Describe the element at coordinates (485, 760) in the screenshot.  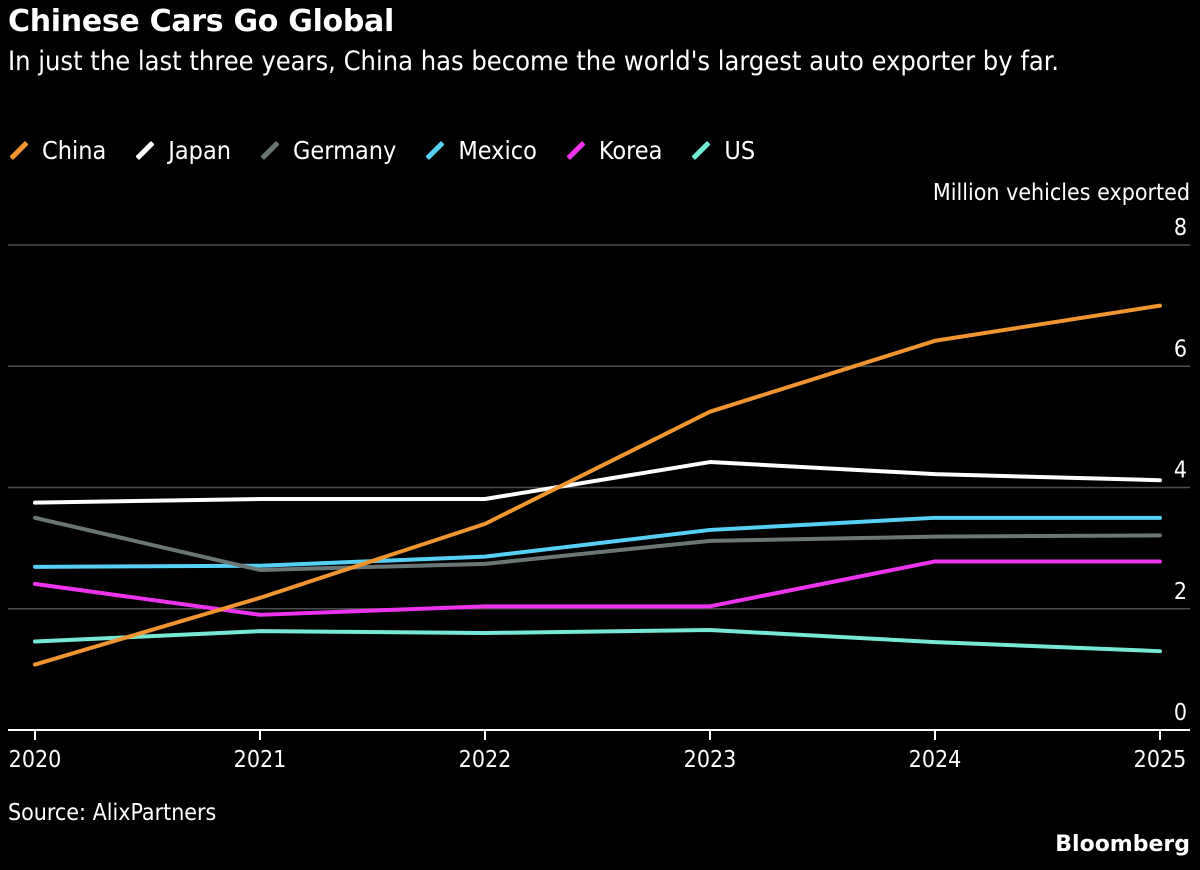
I see `x-tick-label: 2022` at that location.